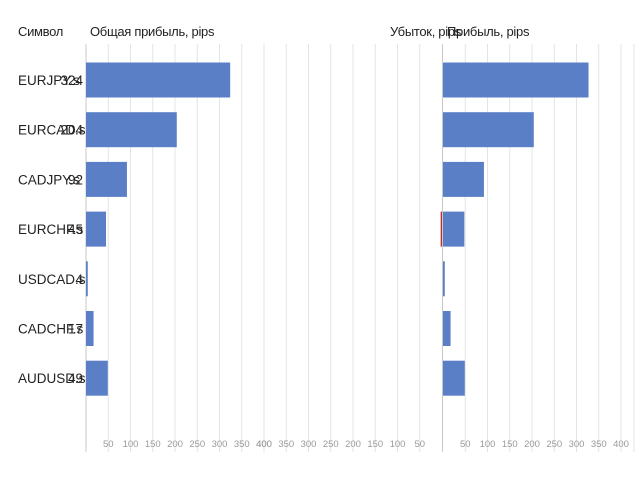  I want to click on symbol-label: AUDUSD.s, so click(52, 378).